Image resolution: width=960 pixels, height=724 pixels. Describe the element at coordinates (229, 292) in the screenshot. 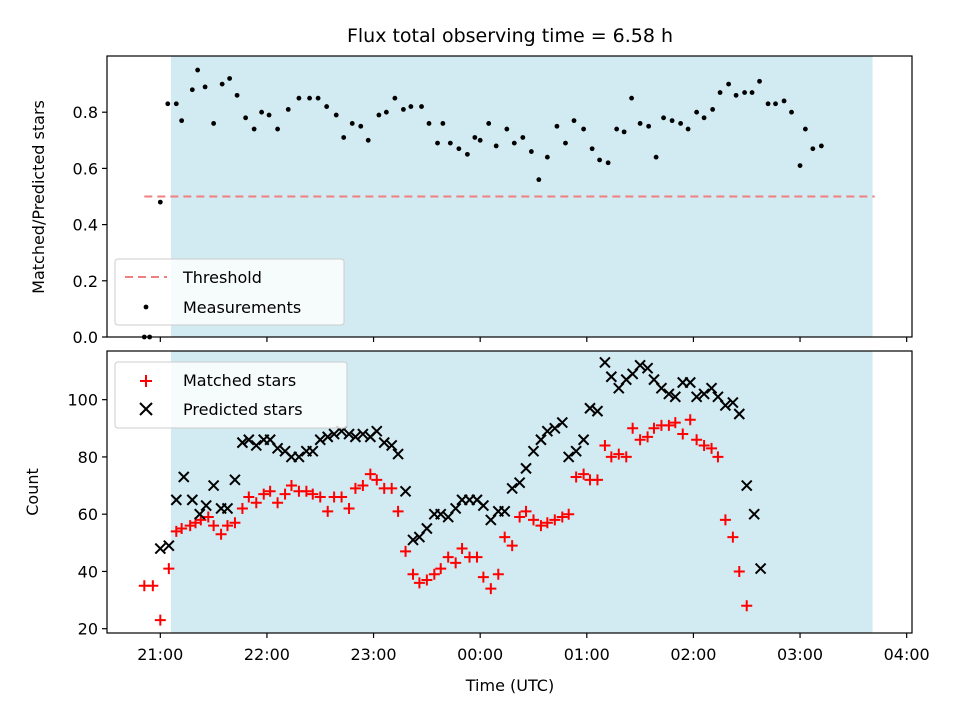

I see `ratio-legend: Threshold Measurements` at that location.